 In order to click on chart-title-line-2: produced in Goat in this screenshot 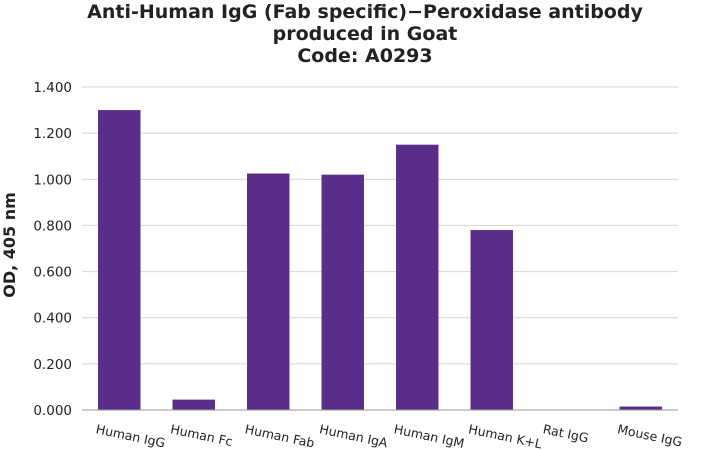, I will do `click(365, 34)`.